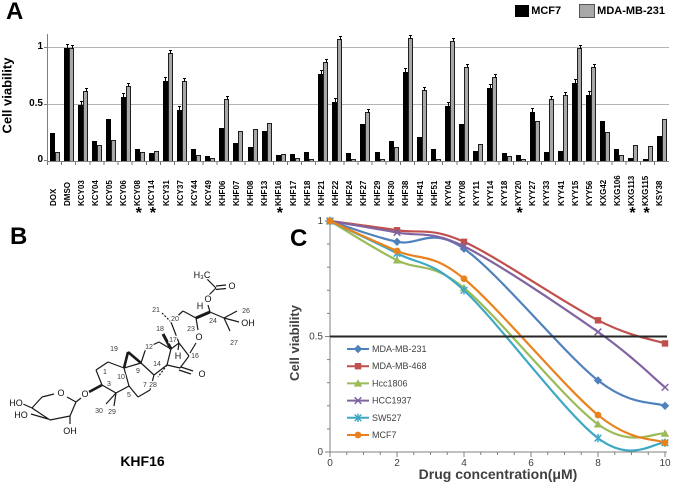  I want to click on panel-a-y-axis-title: Cell viability, so click(7, 95).